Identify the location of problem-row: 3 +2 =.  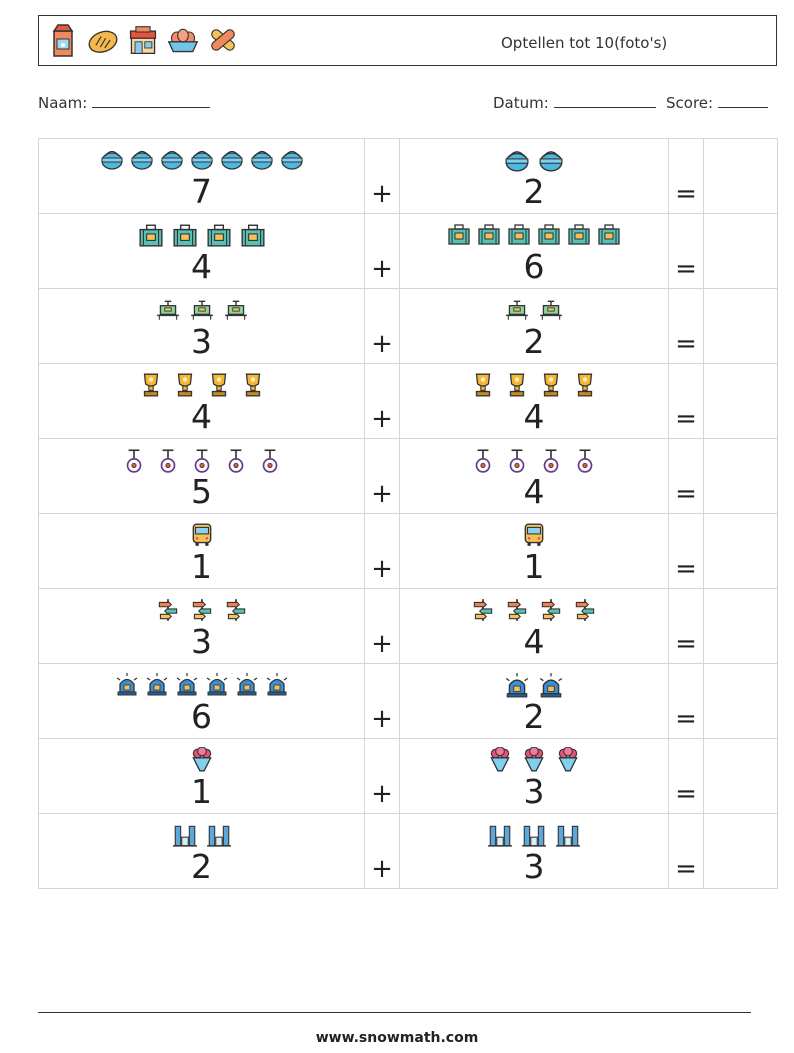
(408, 326).